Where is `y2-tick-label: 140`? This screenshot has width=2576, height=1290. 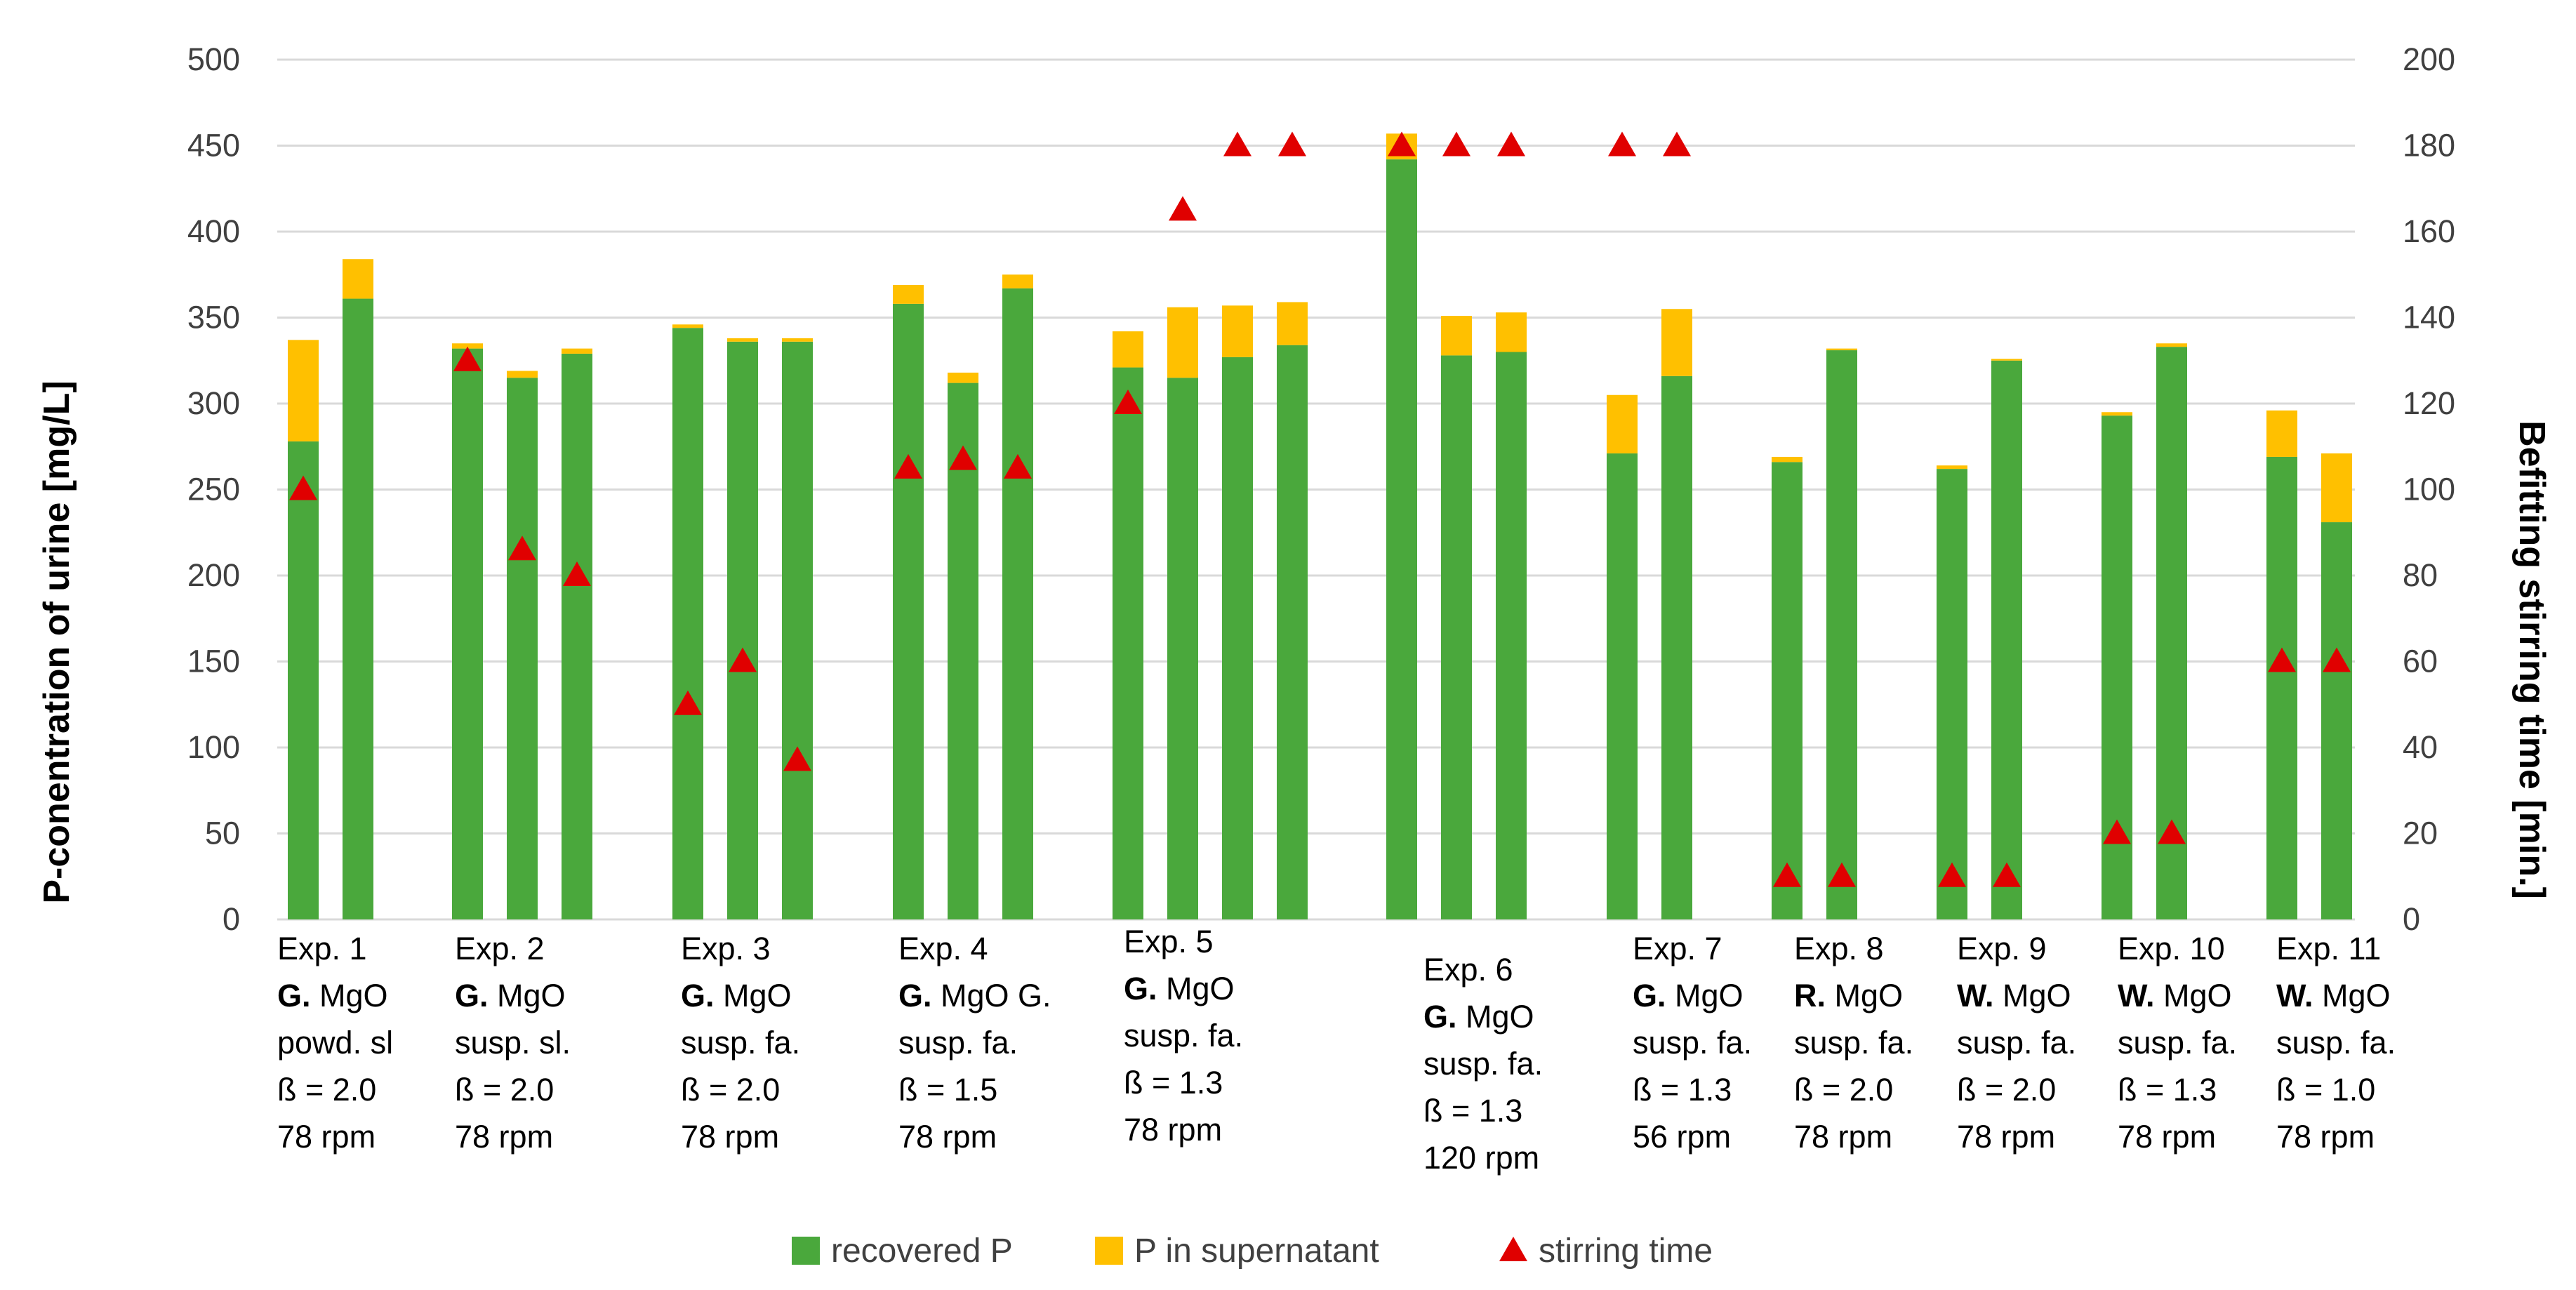 y2-tick-label: 140 is located at coordinates (2429, 317).